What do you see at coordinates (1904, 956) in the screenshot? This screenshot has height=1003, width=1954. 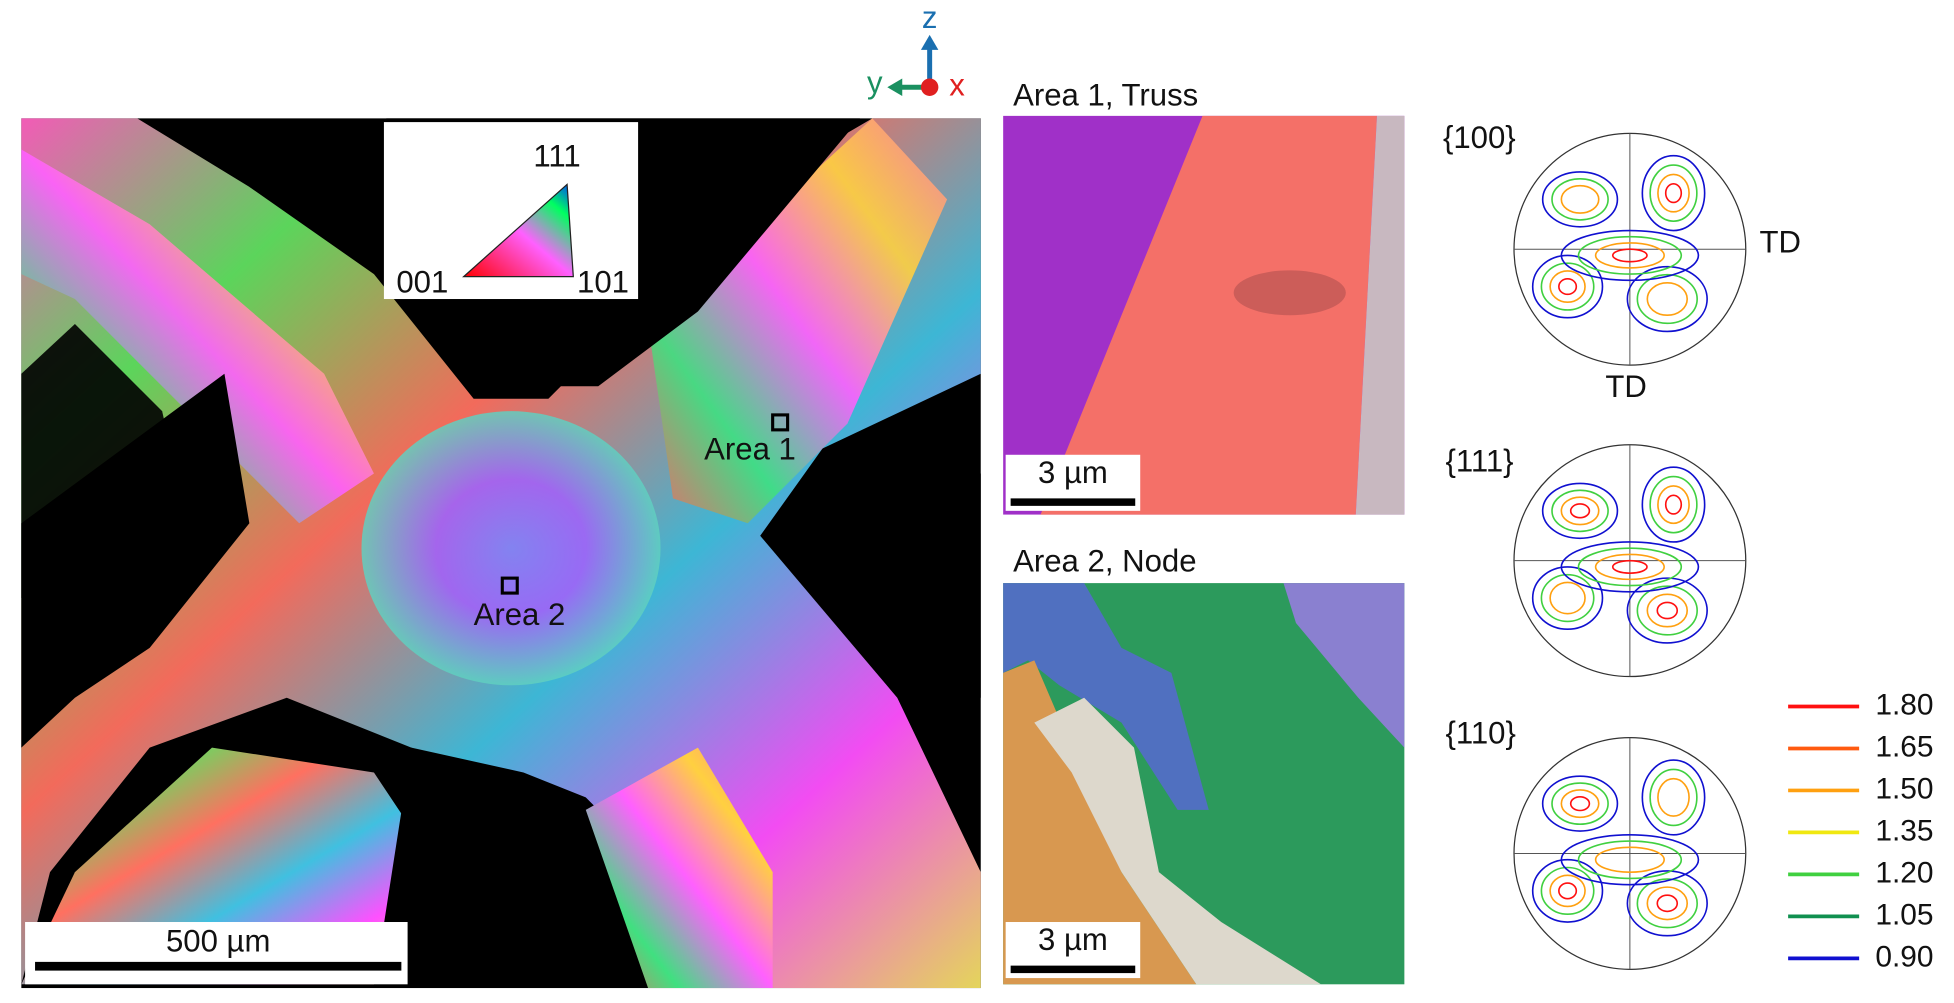 I see `legend-label: 0.90` at bounding box center [1904, 956].